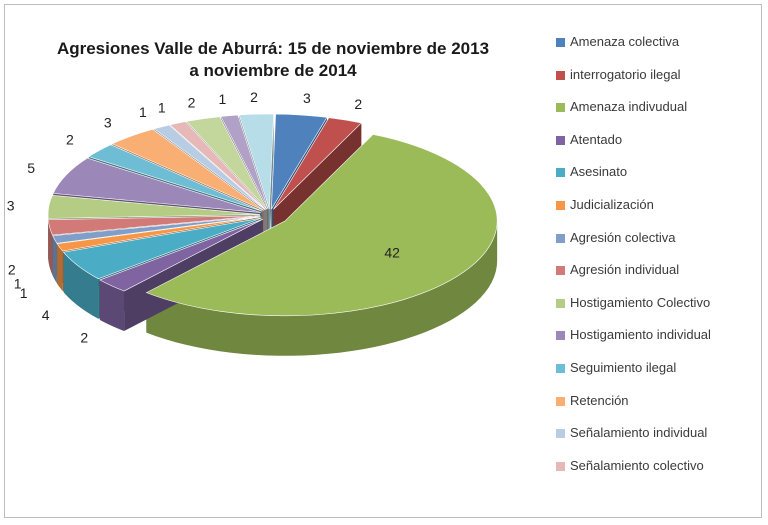 The height and width of the screenshot is (525, 768). Describe the element at coordinates (273, 70) in the screenshot. I see `chart-subtitle: a noviembre de 2014` at that location.